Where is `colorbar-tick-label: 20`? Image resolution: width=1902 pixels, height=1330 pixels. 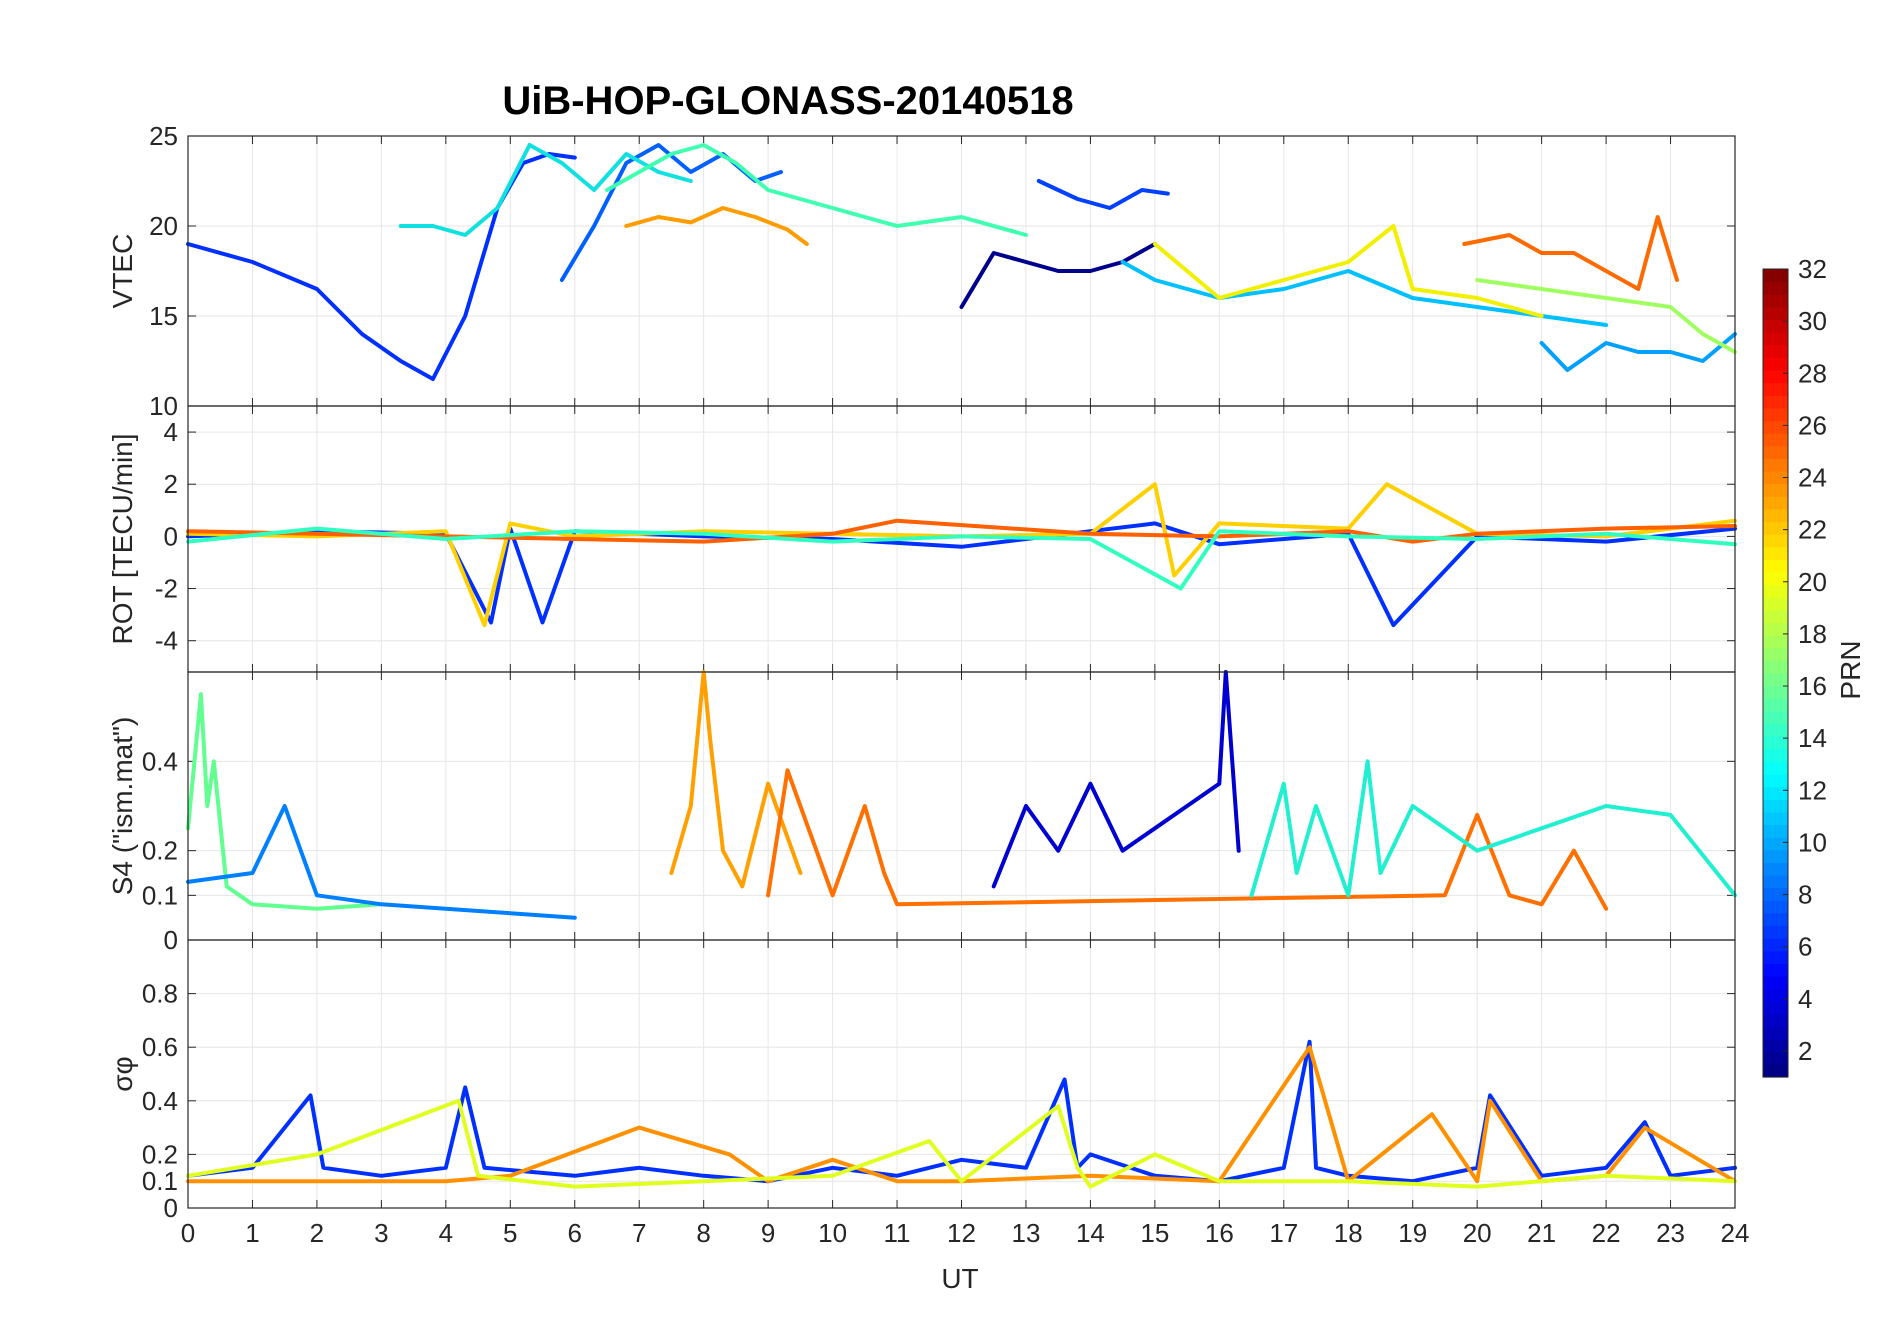
colorbar-tick-label: 20 is located at coordinates (1812, 582).